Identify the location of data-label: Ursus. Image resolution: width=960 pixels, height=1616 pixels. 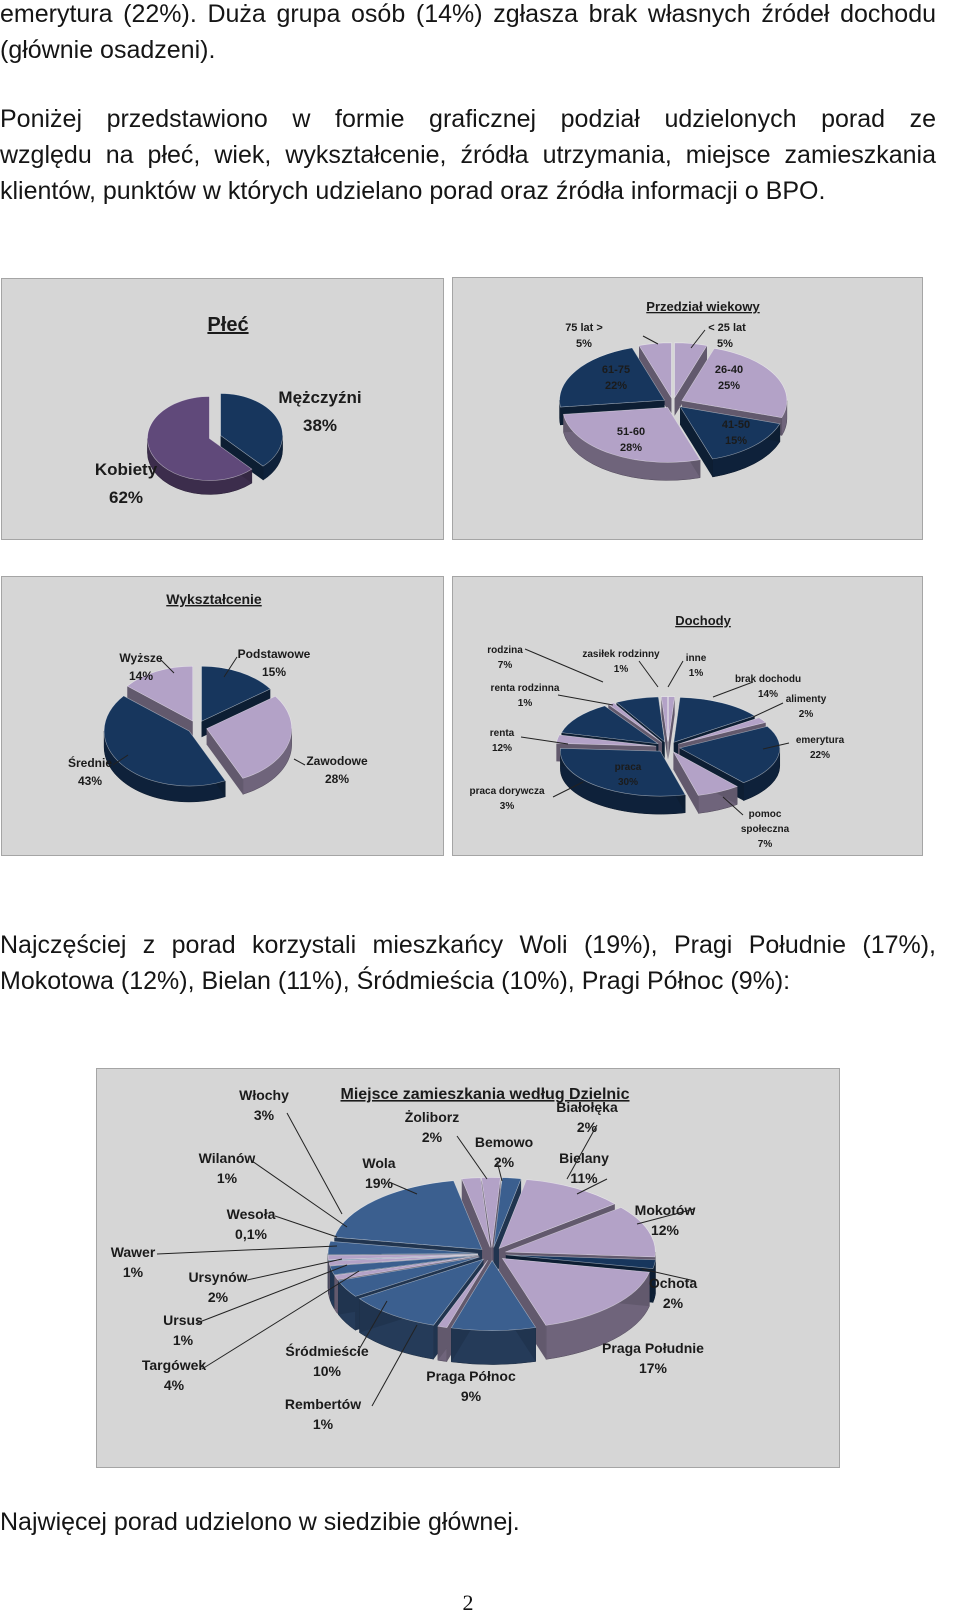
(183, 1320).